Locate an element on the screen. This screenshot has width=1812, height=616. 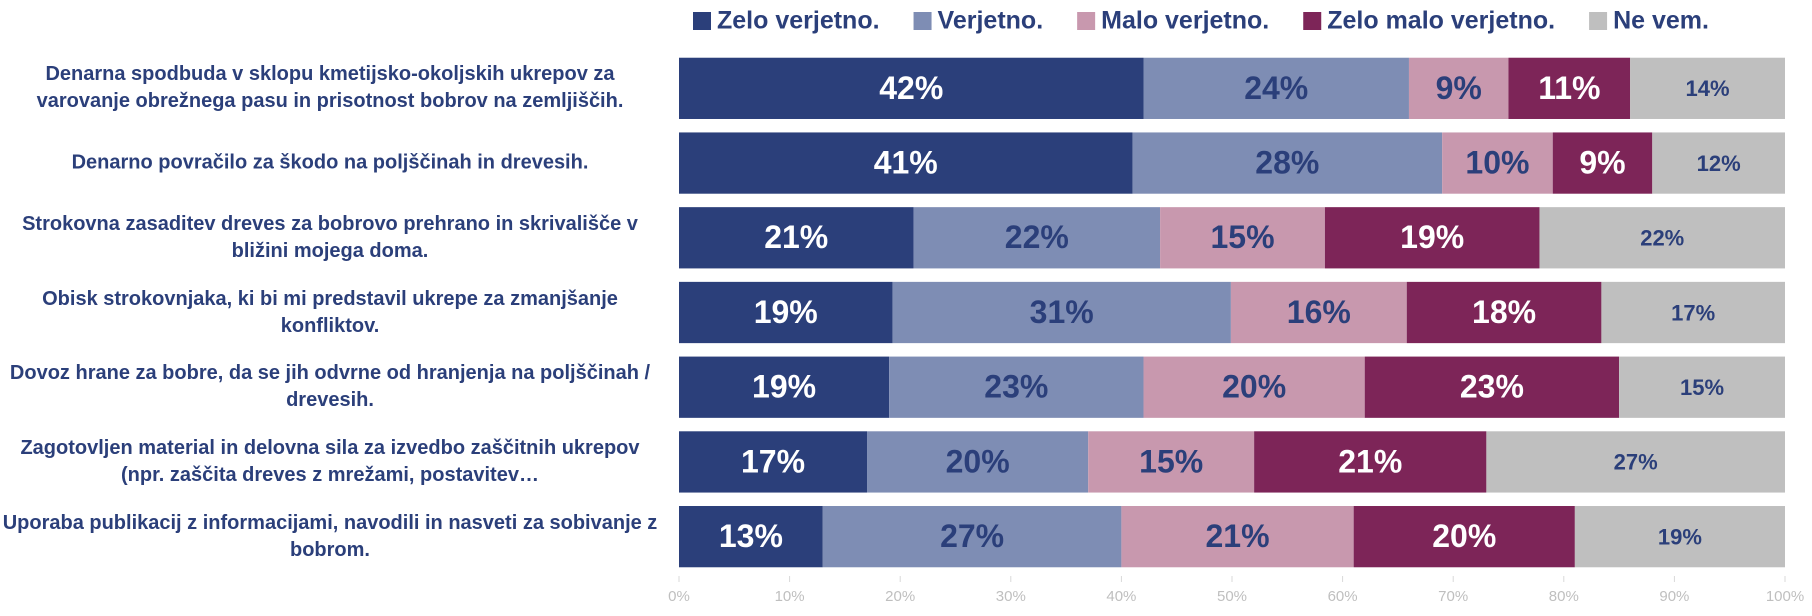
x-tick-label: 90% is located at coordinates (1674, 596).